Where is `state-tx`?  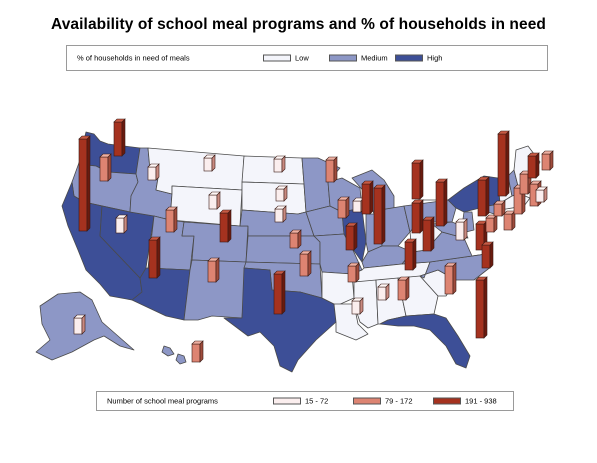
state-tx is located at coordinates (280, 320).